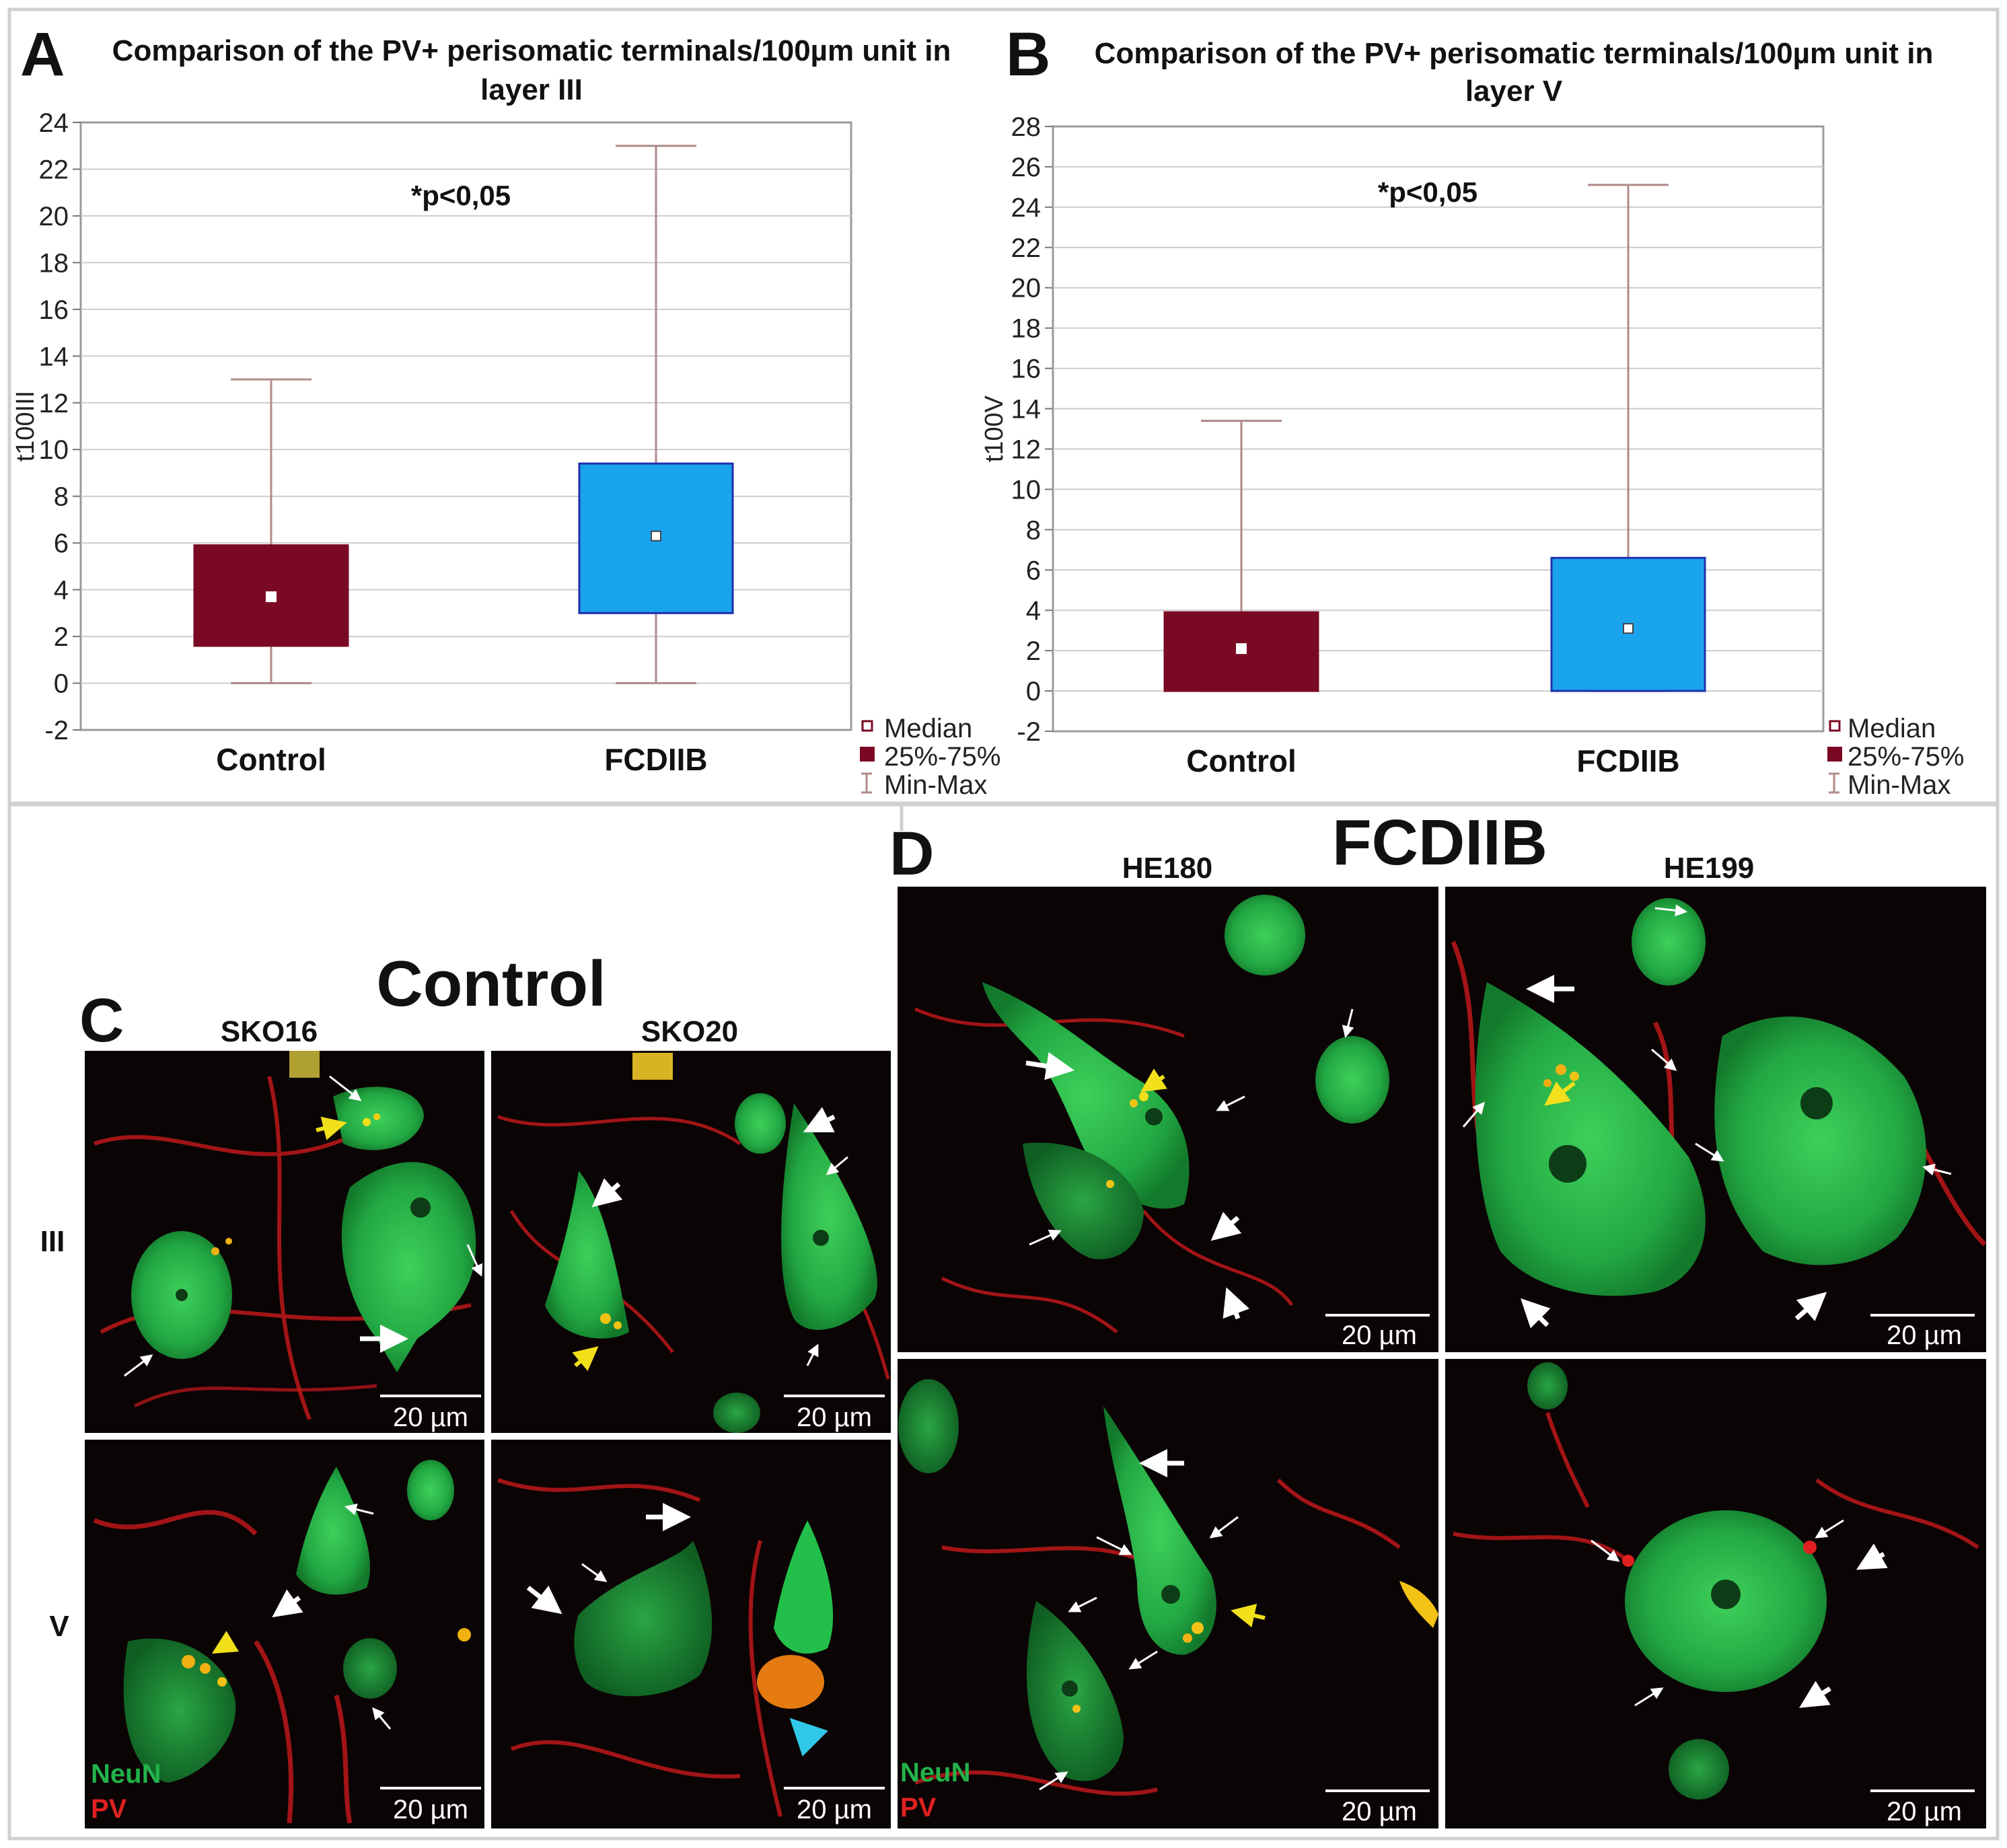 The width and height of the screenshot is (2007, 1848). I want to click on panel-letter-c: C, so click(102, 1020).